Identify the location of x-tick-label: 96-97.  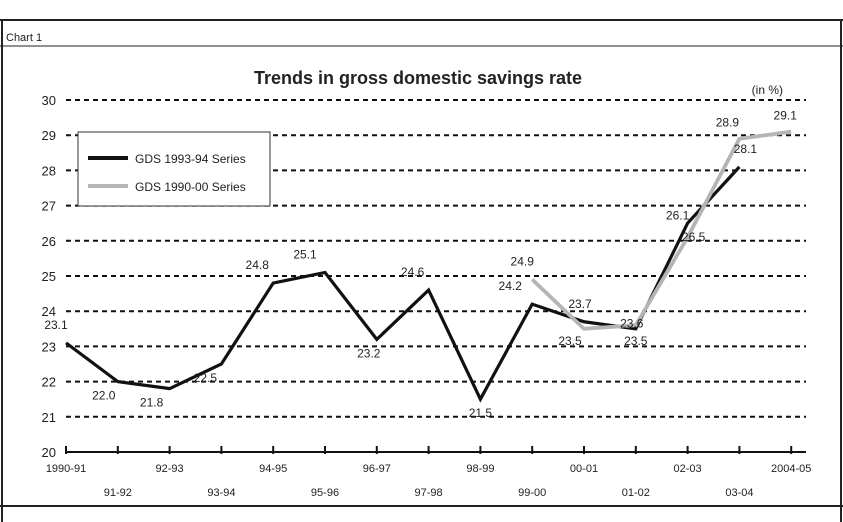
(377, 469).